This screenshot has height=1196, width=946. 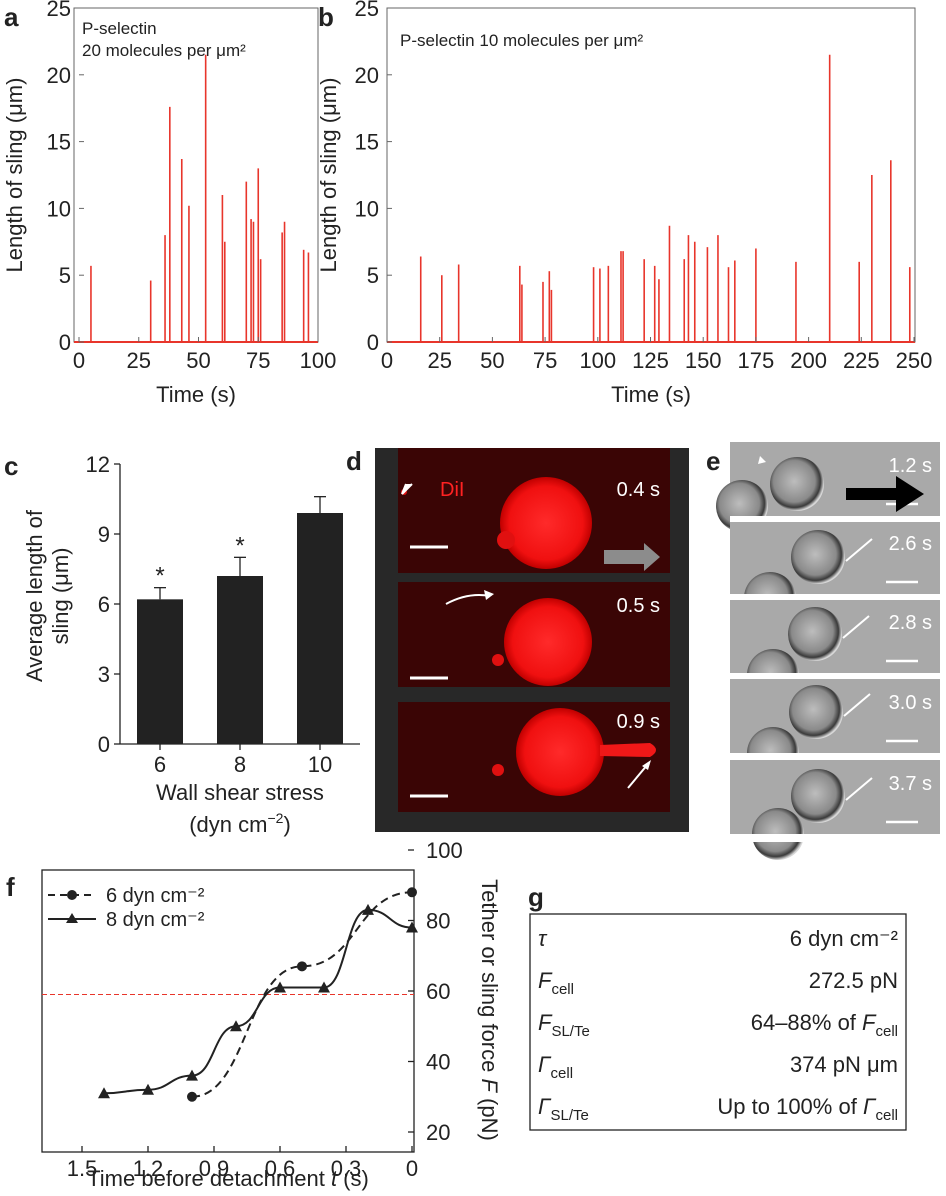 I want to click on panel-b-xtick-label-25: 25, so click(x=439, y=360).